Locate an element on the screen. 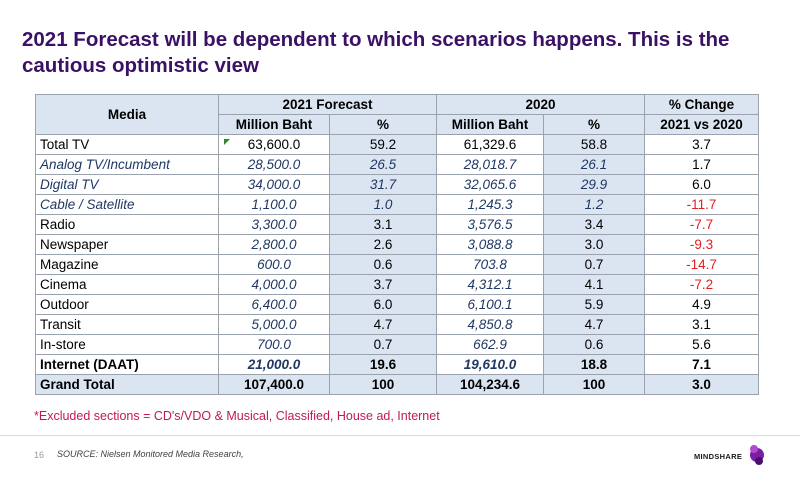 The height and width of the screenshot is (482, 800). cell-forecast-pct: 19.6 is located at coordinates (383, 364).